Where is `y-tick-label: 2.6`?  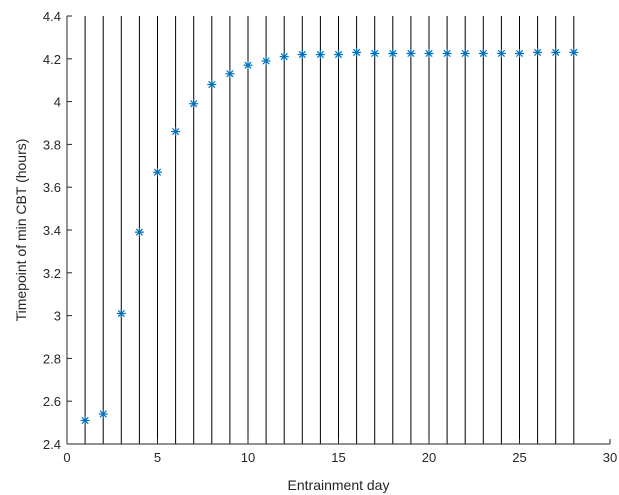 y-tick-label: 2.6 is located at coordinates (52, 401).